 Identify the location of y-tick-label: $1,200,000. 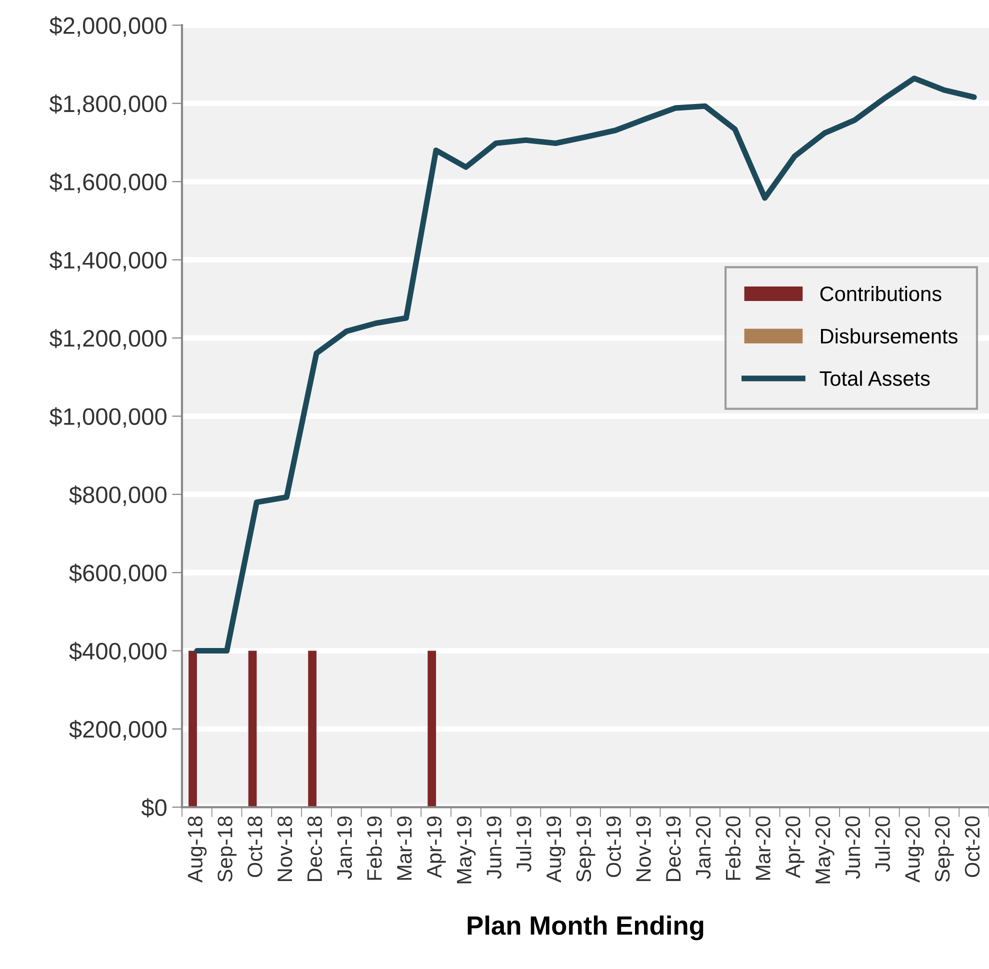
(107, 339).